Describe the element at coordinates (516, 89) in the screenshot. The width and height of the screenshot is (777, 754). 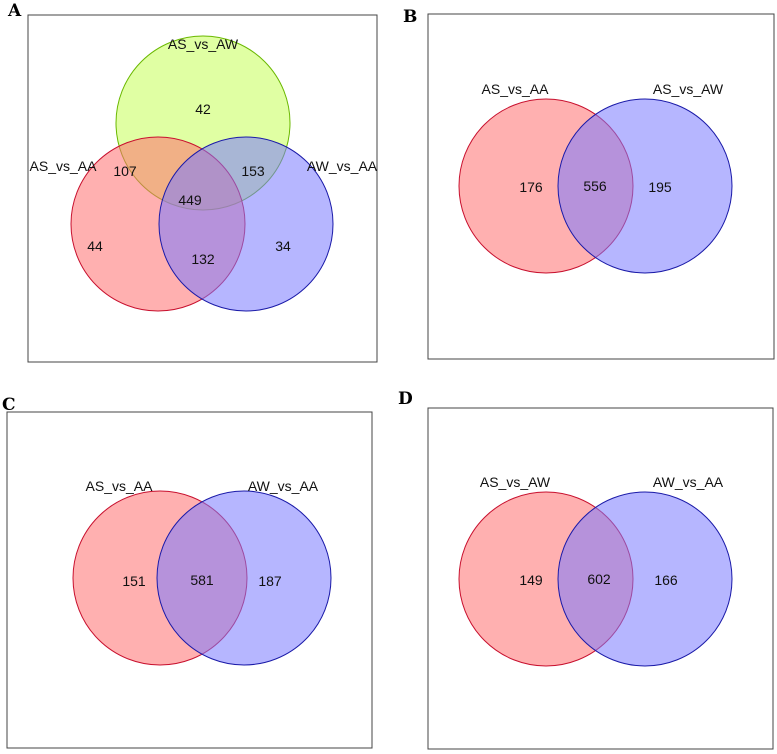
I see `panel-b-set-left-label: AS_vs_AA` at that location.